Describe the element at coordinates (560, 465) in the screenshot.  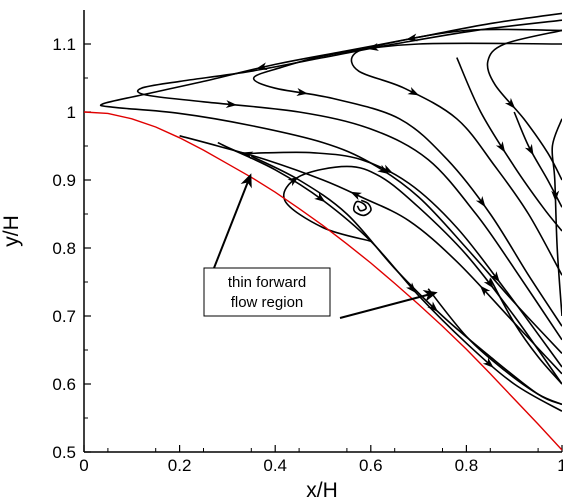
I see `x-tick-label: 1` at that location.